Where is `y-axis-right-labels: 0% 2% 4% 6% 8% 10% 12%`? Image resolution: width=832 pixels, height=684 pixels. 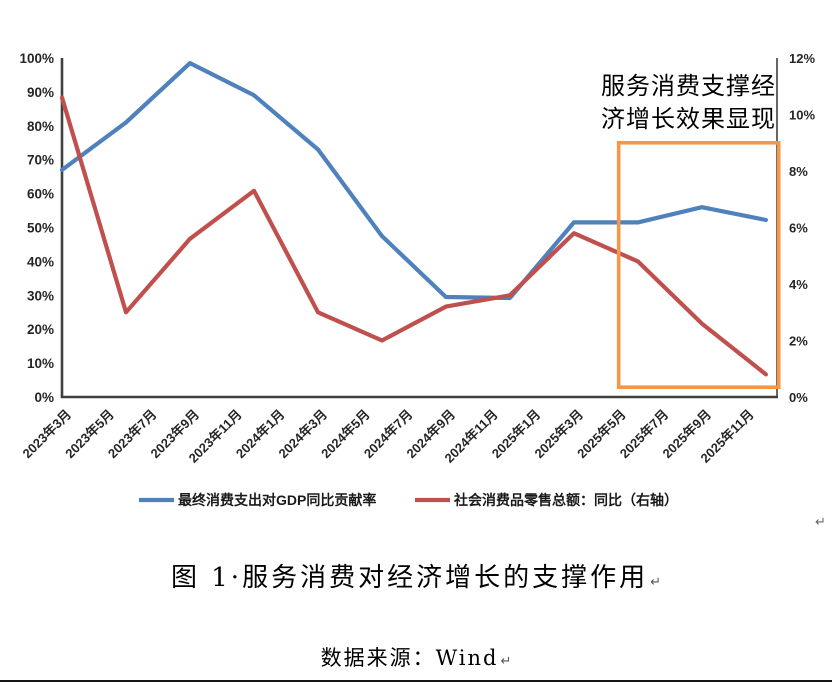 y-axis-right-labels: 0% 2% 4% 6% 8% 10% 12% is located at coordinates (802, 228).